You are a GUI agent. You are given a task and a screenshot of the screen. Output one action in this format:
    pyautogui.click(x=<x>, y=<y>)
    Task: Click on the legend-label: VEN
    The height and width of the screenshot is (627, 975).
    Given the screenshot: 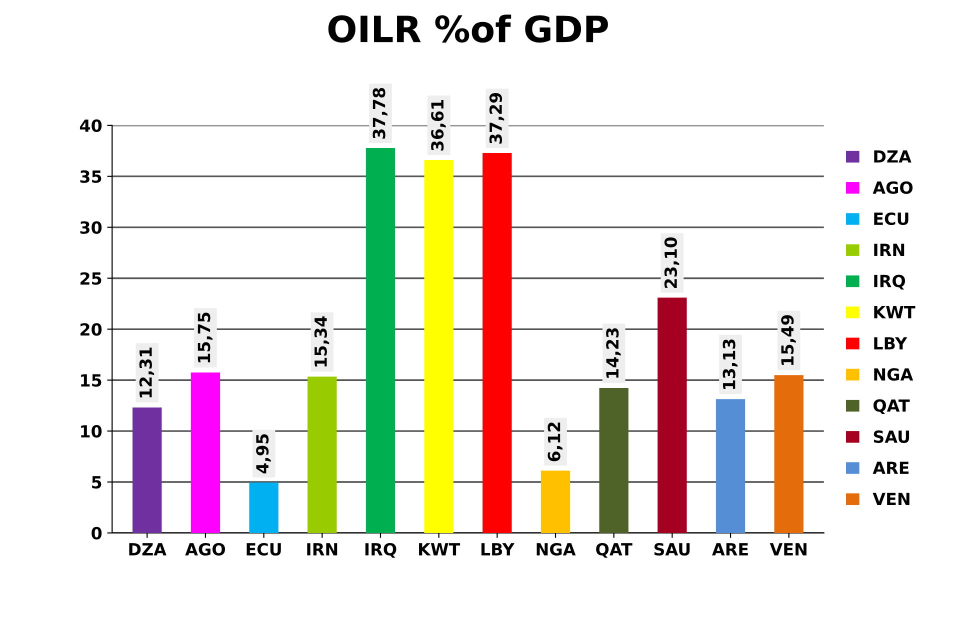 What is the action you would take?
    pyautogui.click(x=891, y=498)
    